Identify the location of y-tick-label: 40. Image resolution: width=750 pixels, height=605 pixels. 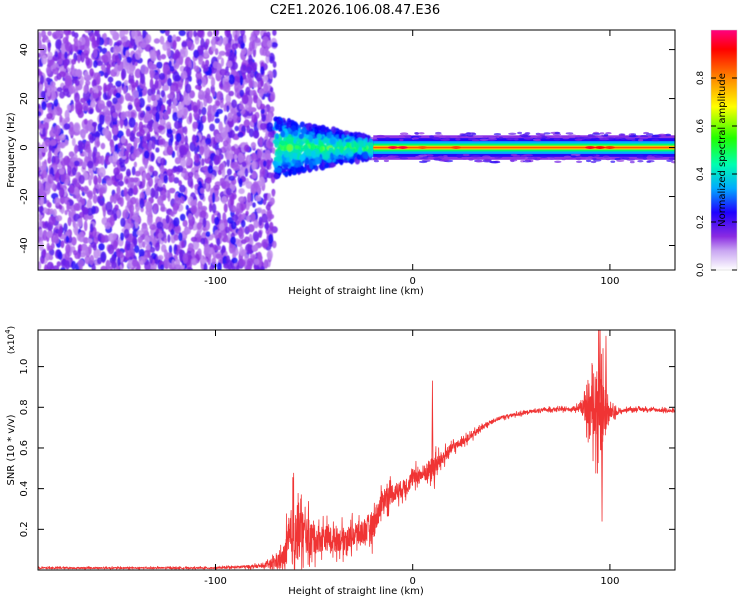
(24, 49).